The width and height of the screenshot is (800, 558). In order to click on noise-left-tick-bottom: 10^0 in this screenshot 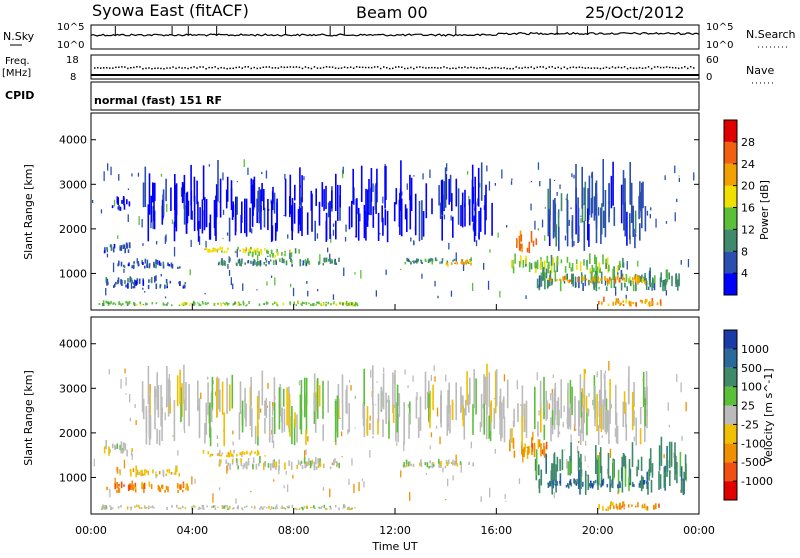, I will do `click(70, 45)`.